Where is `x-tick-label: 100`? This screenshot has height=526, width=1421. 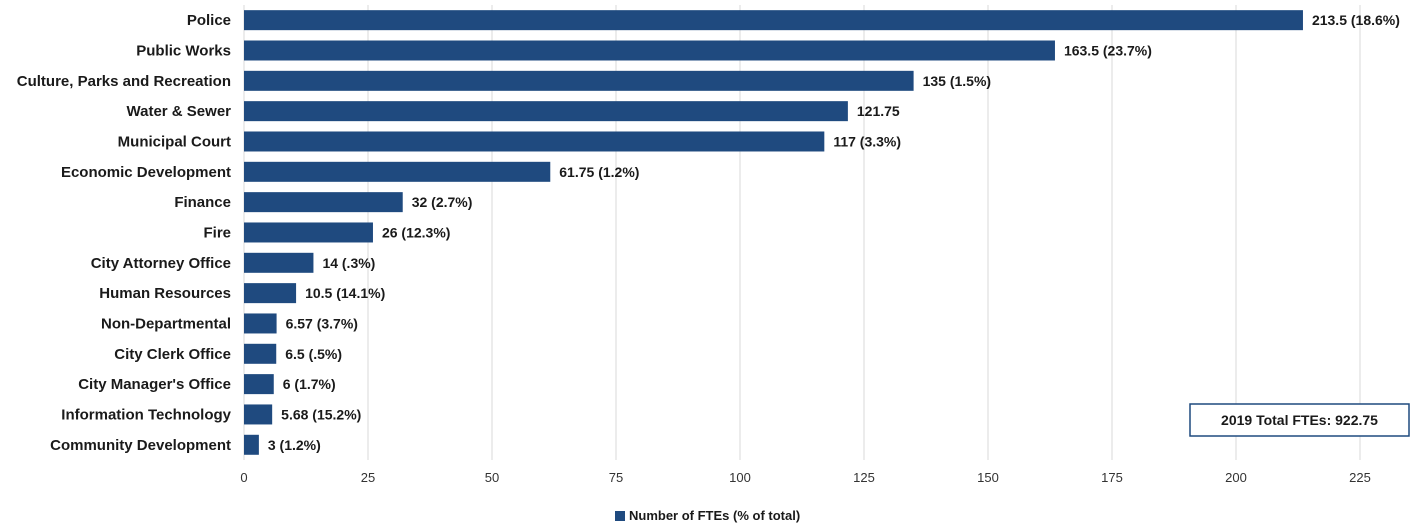 x-tick-label: 100 is located at coordinates (740, 477).